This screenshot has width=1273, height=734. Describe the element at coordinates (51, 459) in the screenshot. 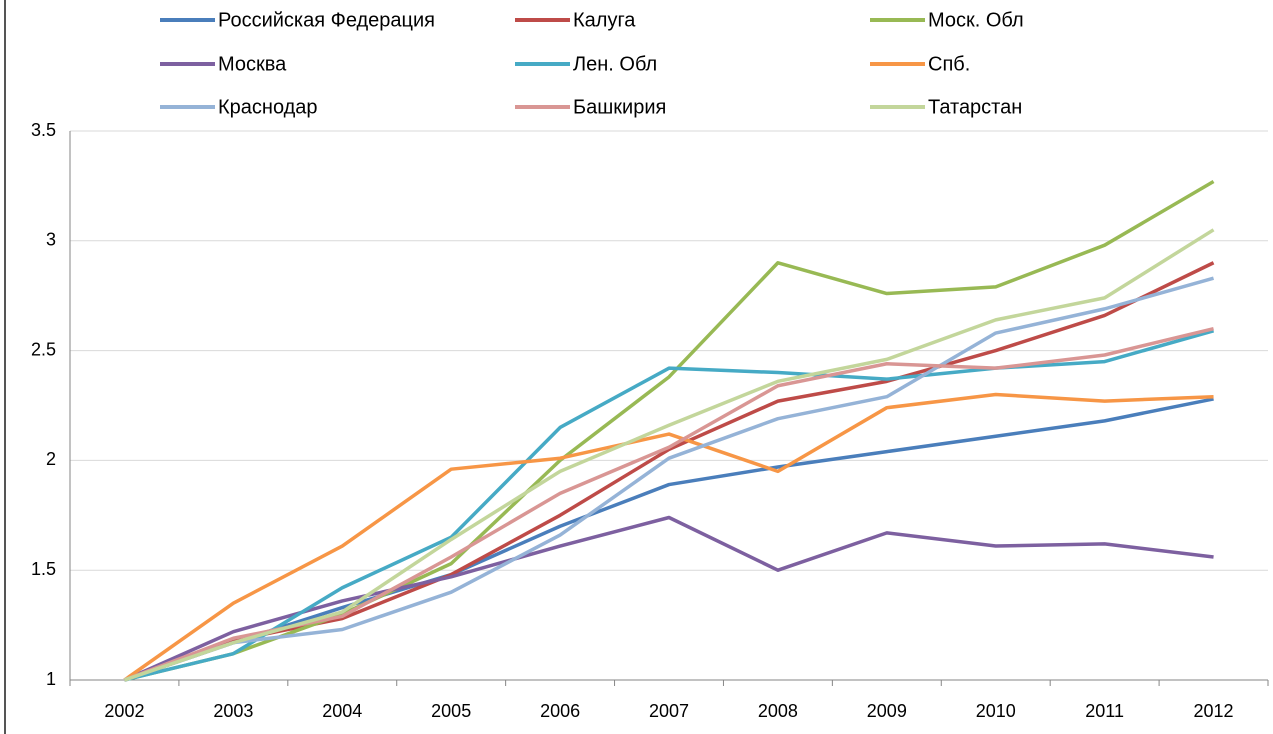

I see `y-tick-label: 2` at that location.